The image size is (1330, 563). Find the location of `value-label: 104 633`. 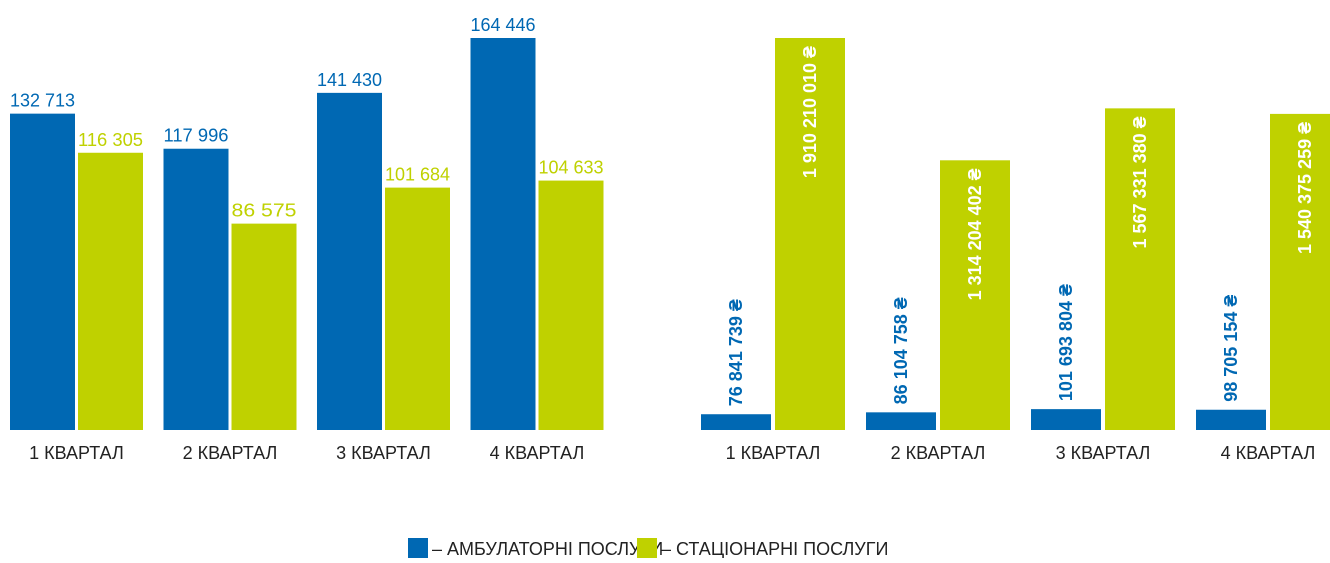

value-label: 104 633 is located at coordinates (571, 168).